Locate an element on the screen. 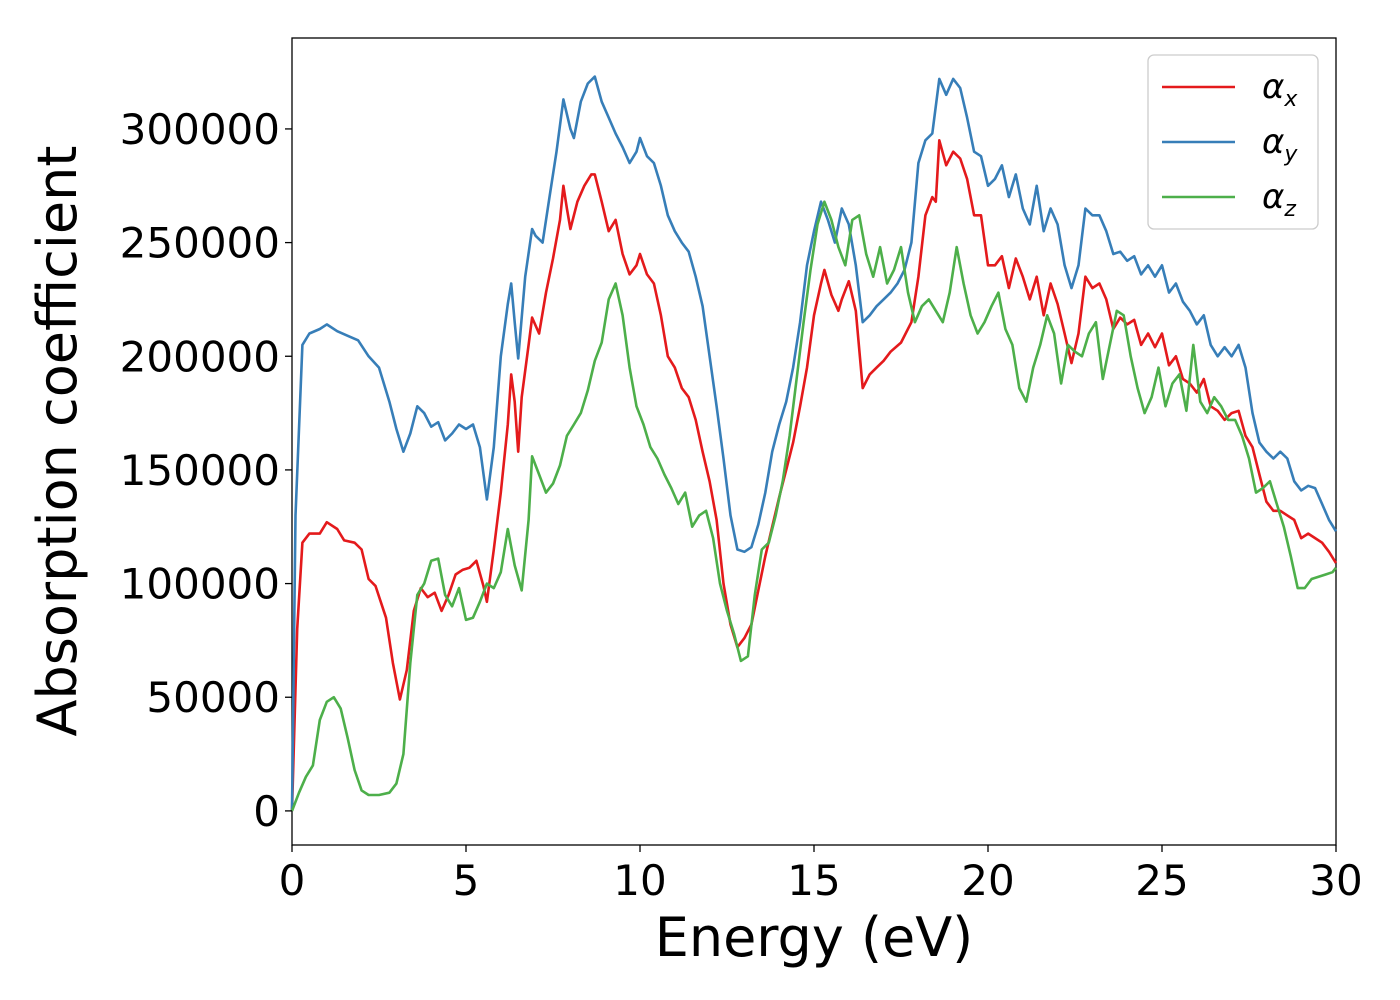 The width and height of the screenshot is (1400, 1000). x-tick-label: 30 is located at coordinates (1335, 880).